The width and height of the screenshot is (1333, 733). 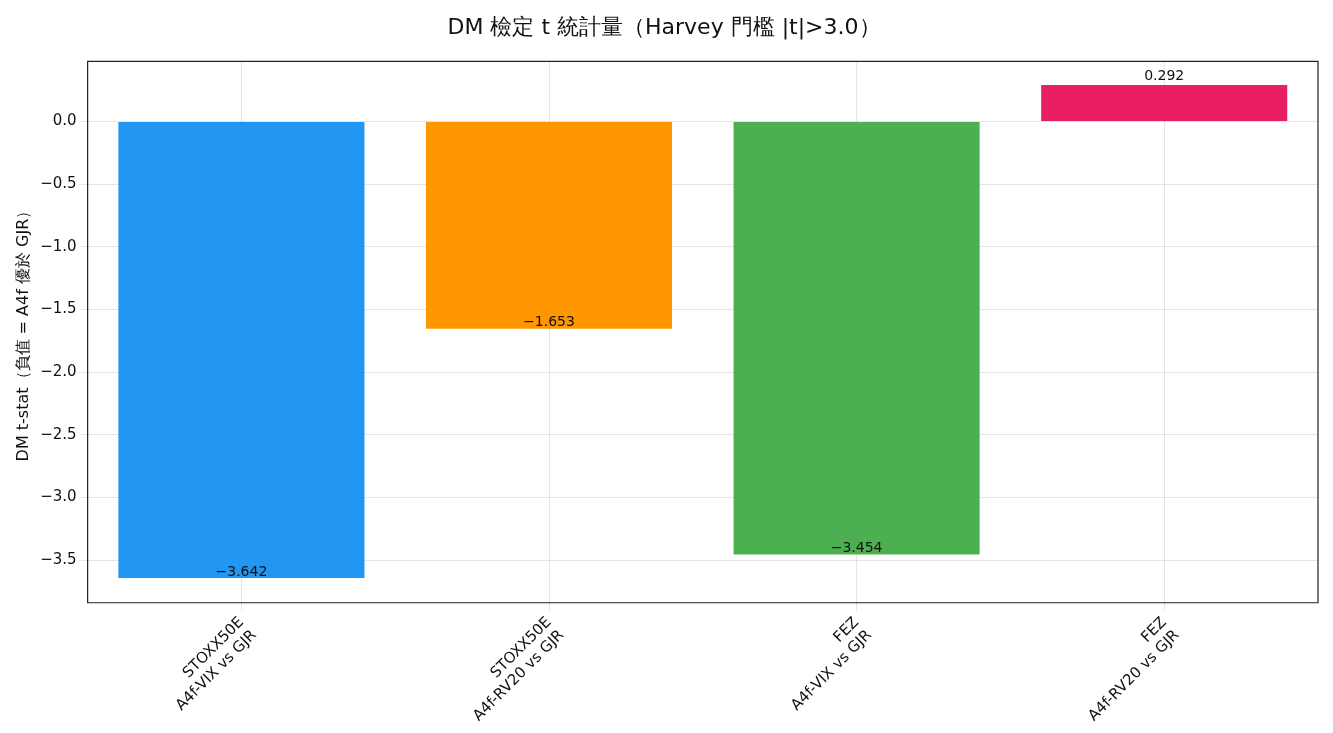 What do you see at coordinates (1164, 74) in the screenshot?
I see `data-label: 0.292` at bounding box center [1164, 74].